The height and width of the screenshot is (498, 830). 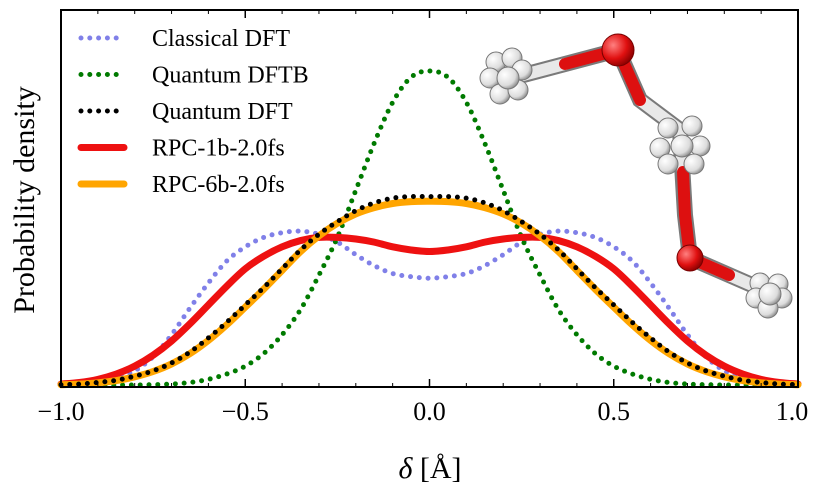 What do you see at coordinates (218, 149) in the screenshot?
I see `legend-label-rpc-1b-2-0fs: RPC-1b-2.0fs` at bounding box center [218, 149].